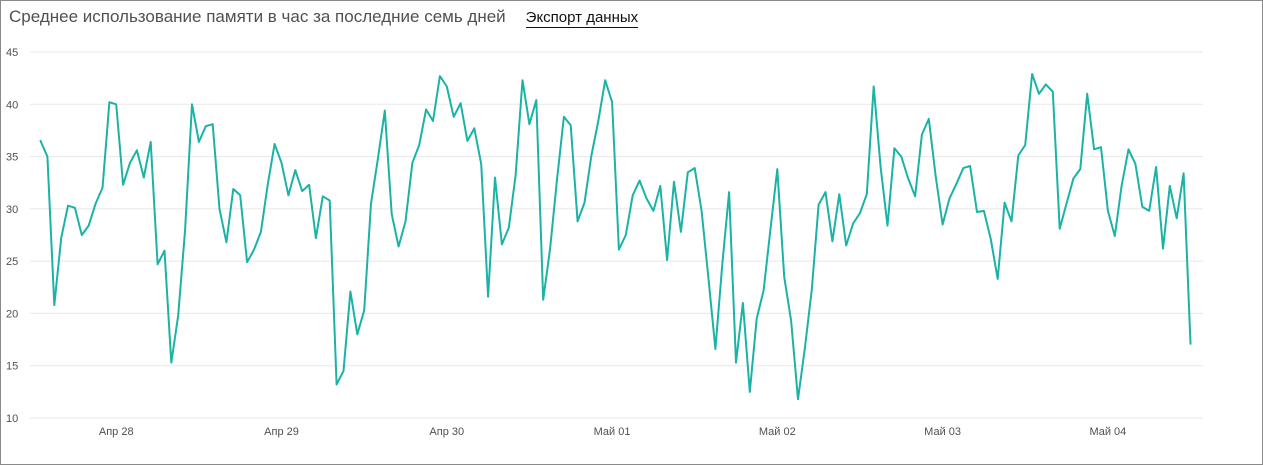 The width and height of the screenshot is (1263, 465). I want to click on y-tick-label: 35, so click(12, 158).